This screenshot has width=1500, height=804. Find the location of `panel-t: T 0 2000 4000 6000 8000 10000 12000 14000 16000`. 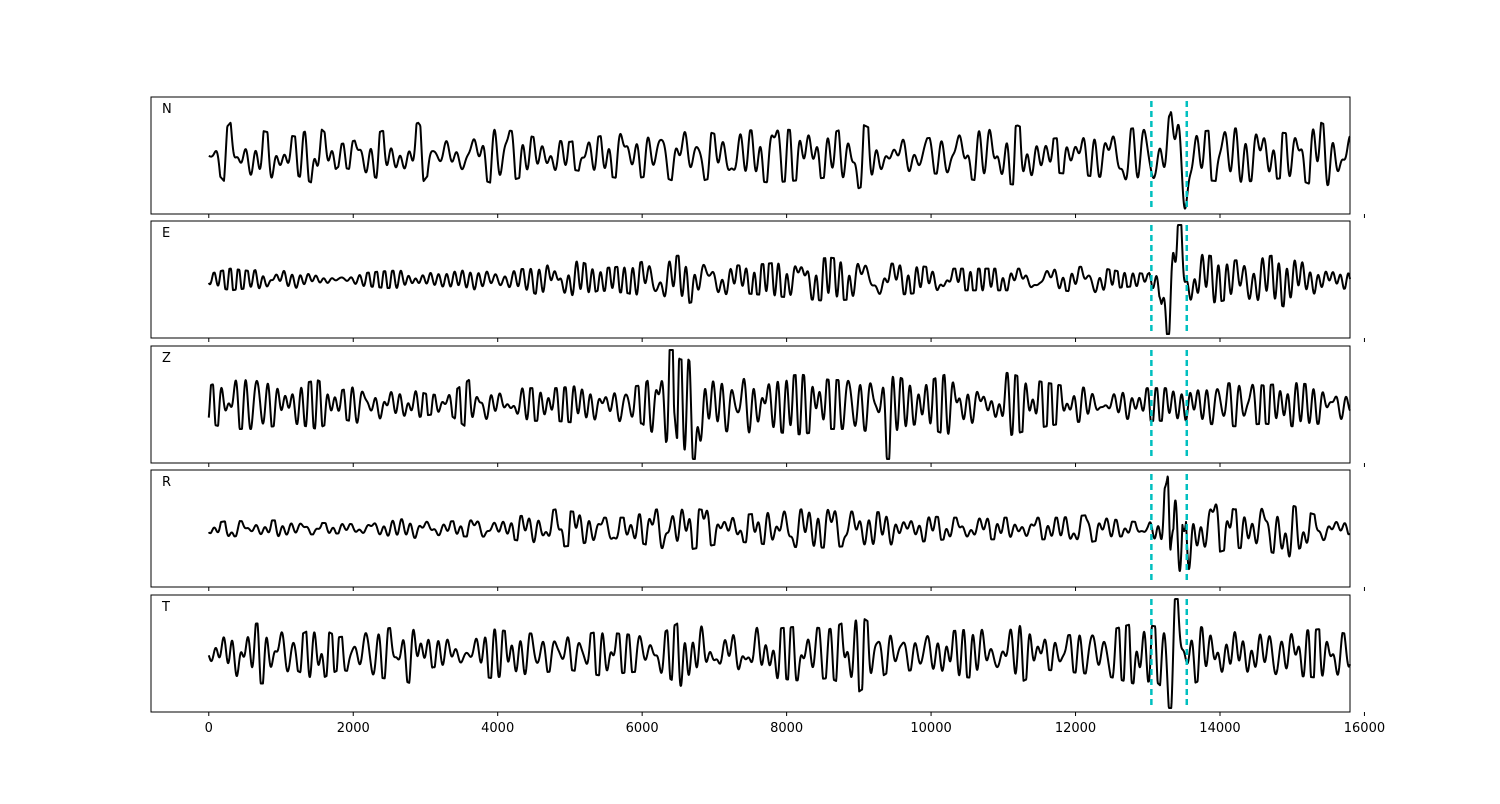

panel-t: T 0 2000 4000 6000 8000 10000 12000 14000 16000 is located at coordinates (767, 665).